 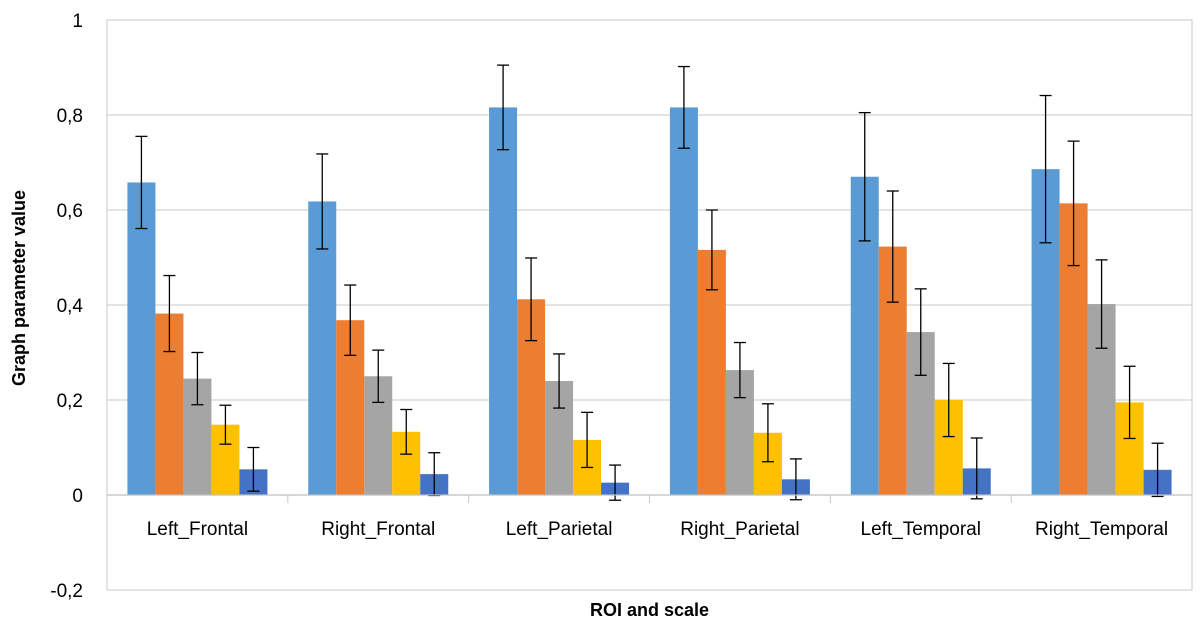 What do you see at coordinates (70, 306) in the screenshot?
I see `y-tick-label: 0,4` at bounding box center [70, 306].